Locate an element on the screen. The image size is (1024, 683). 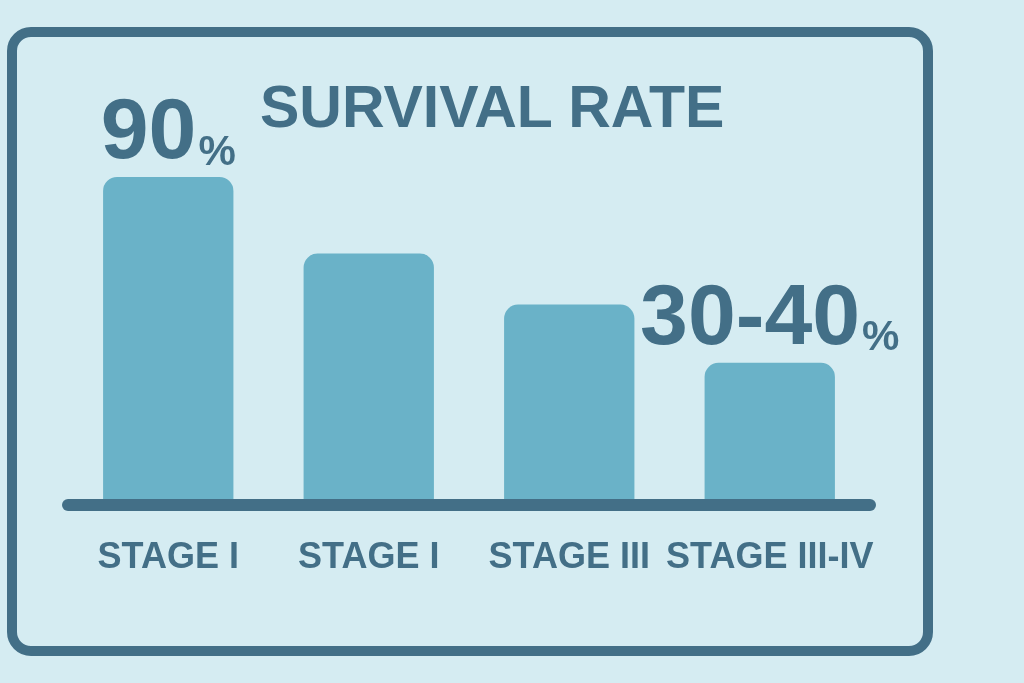
data-label: 90% is located at coordinates (168, 128).